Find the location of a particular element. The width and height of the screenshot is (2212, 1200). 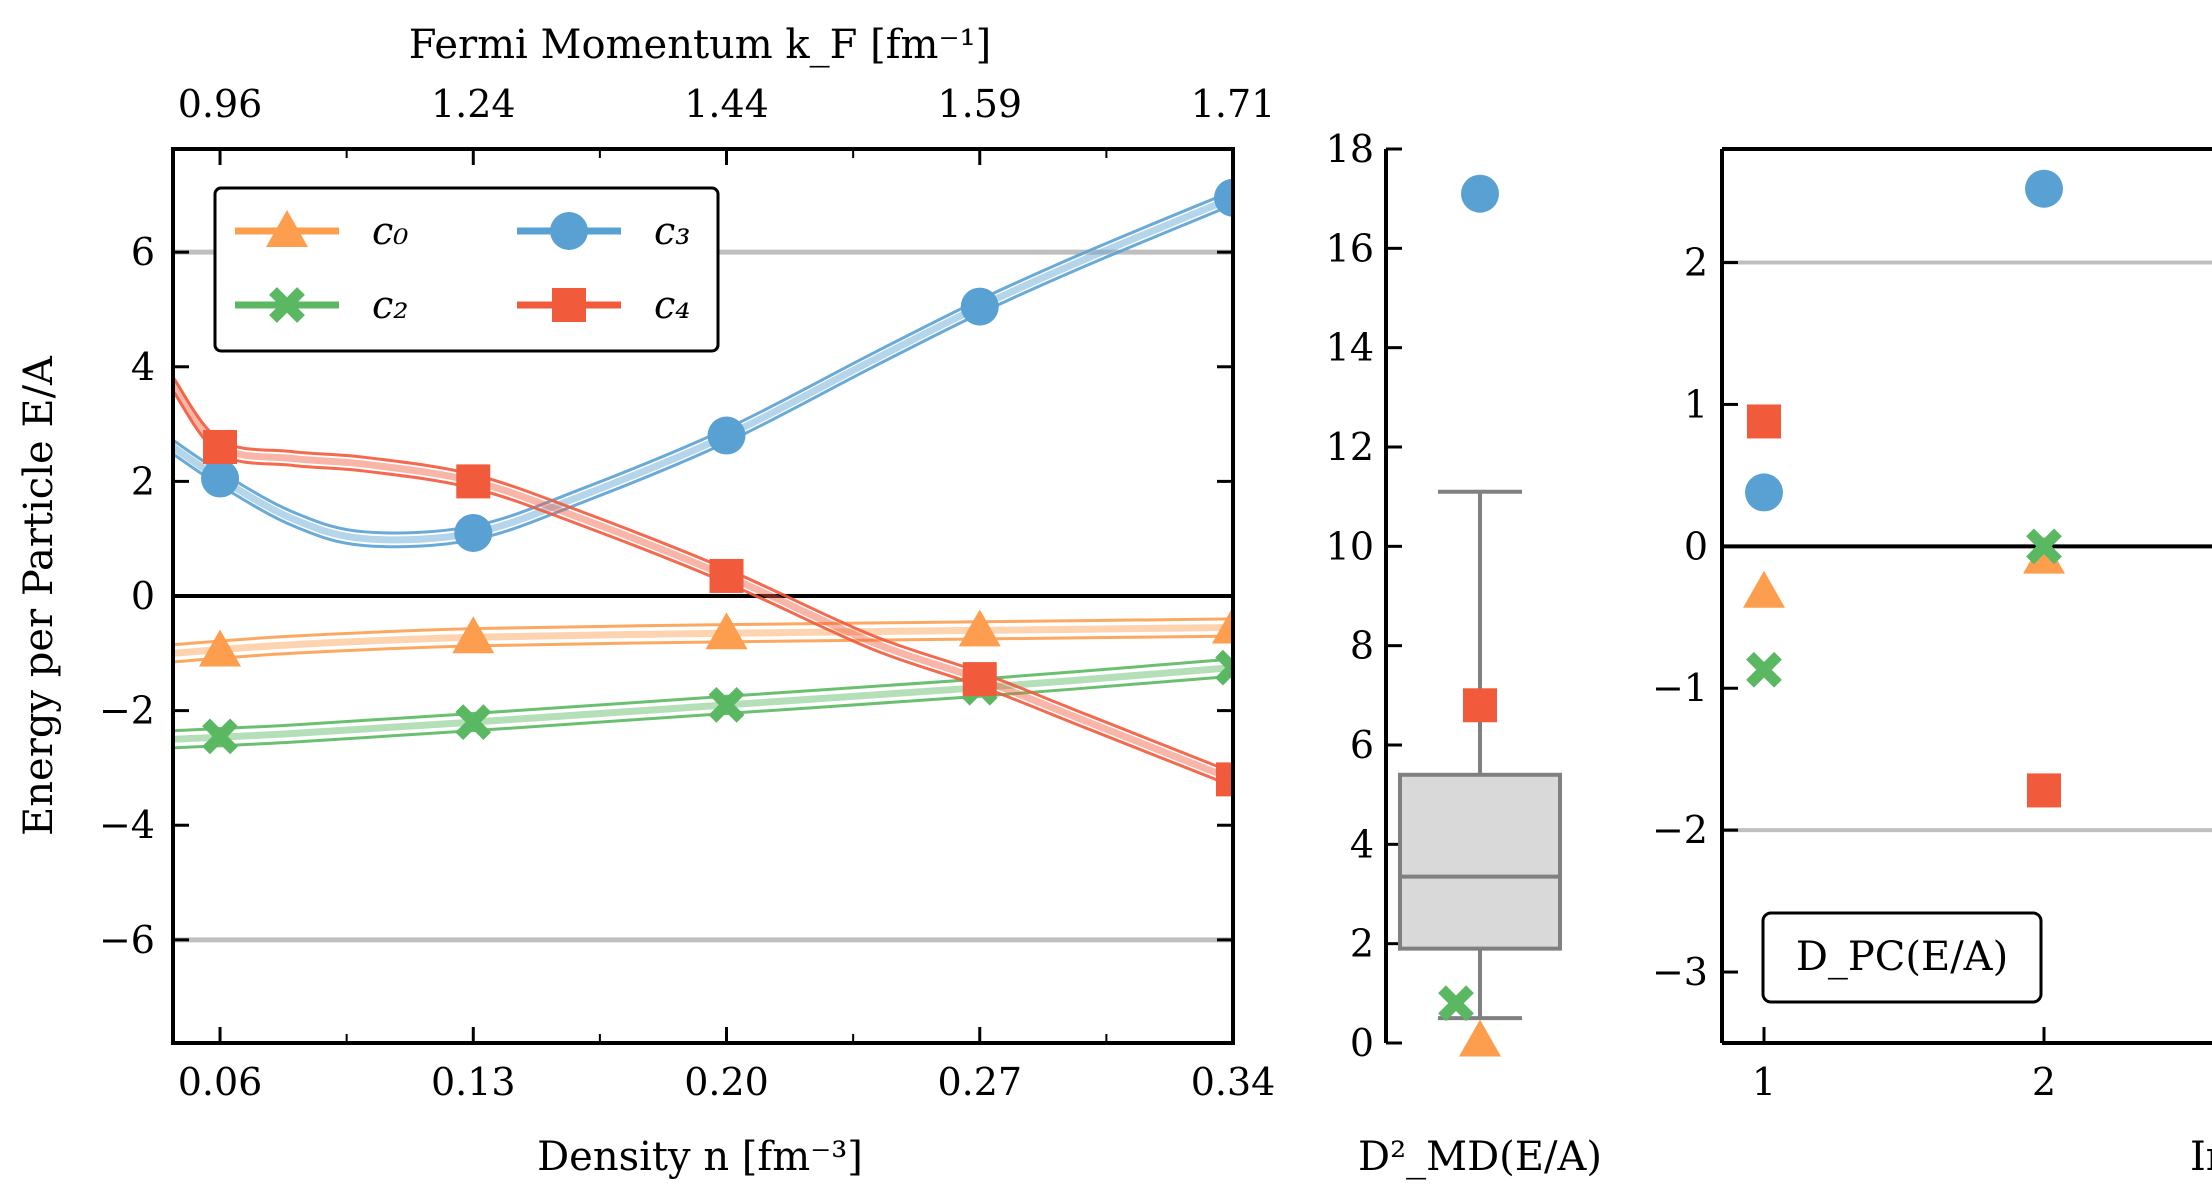

md-point-c4 is located at coordinates (1480, 705).